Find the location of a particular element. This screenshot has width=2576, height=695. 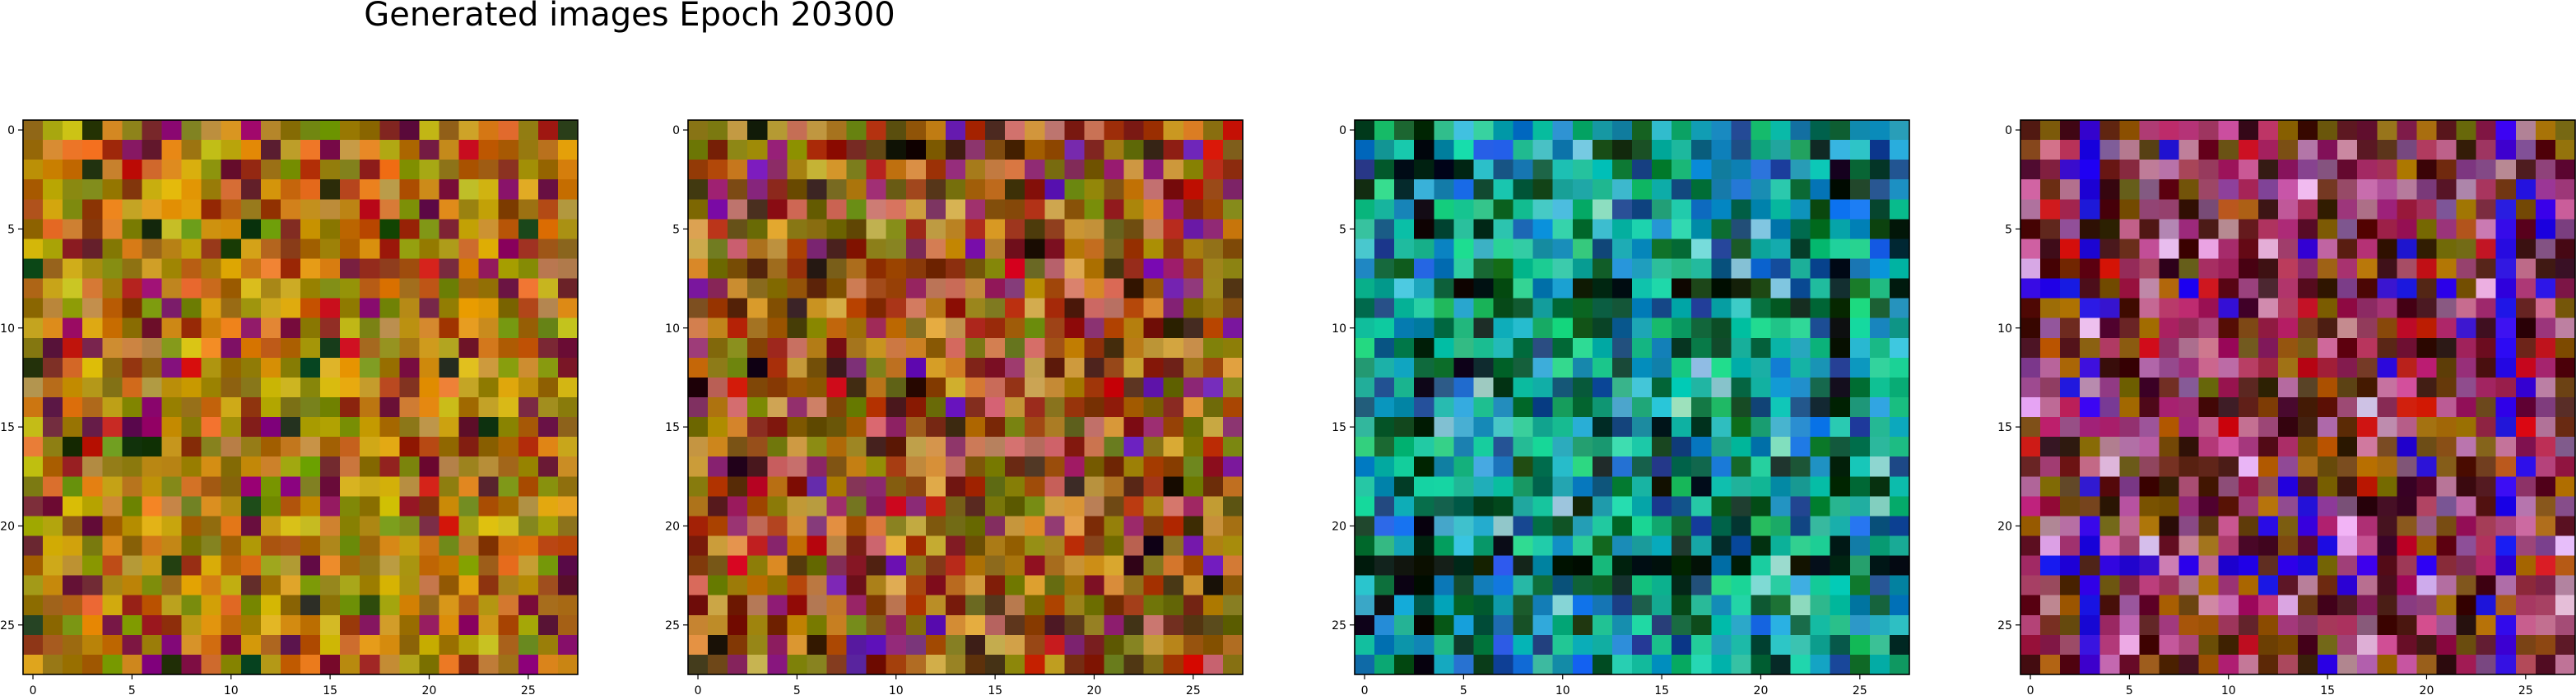

x-tick-label: 0 is located at coordinates (698, 689).